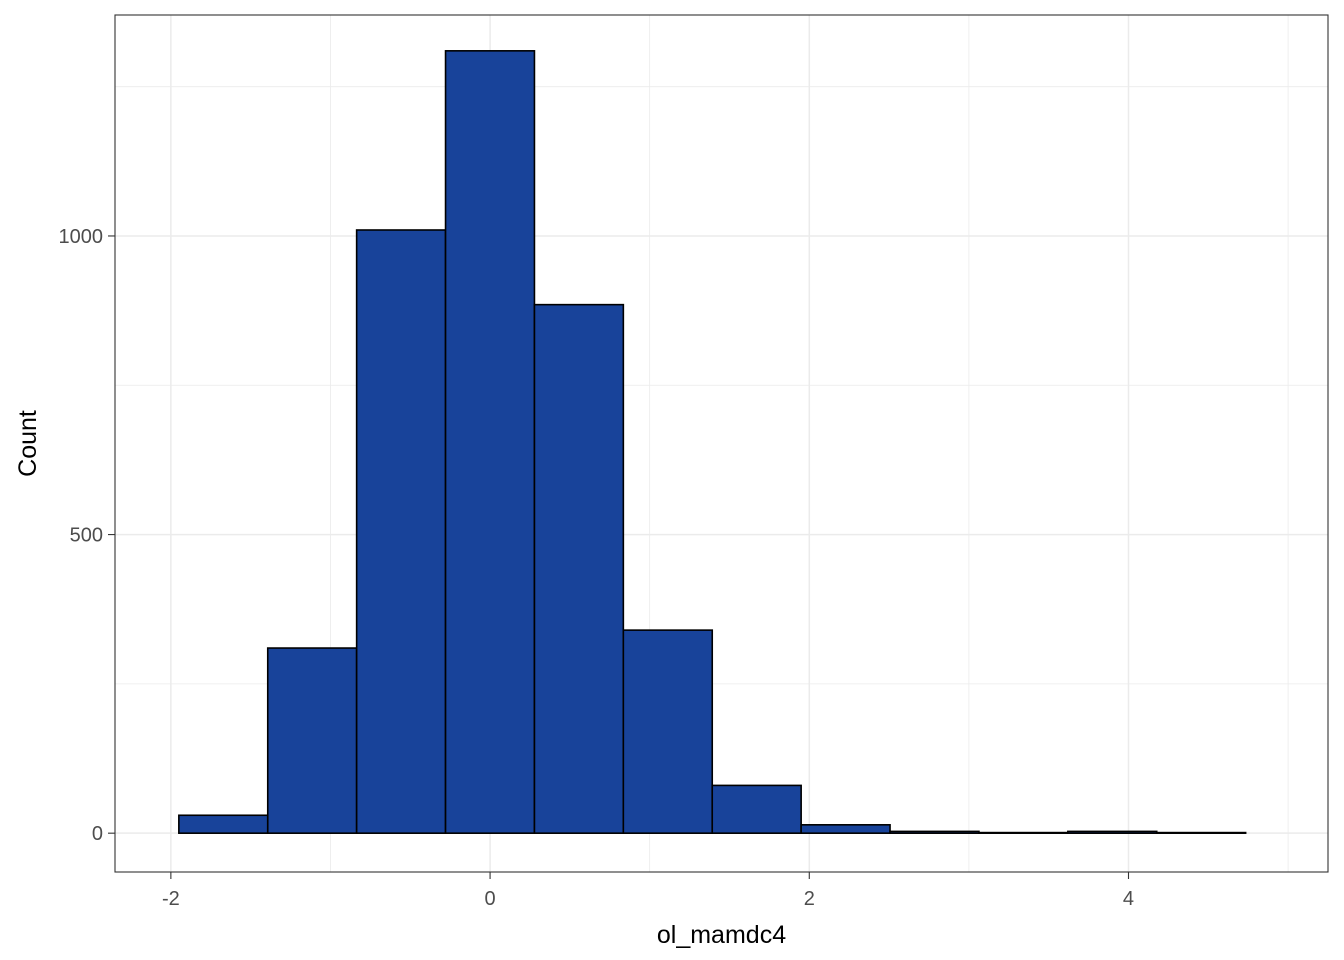  I want to click on y-tick-label: 0, so click(97, 834).